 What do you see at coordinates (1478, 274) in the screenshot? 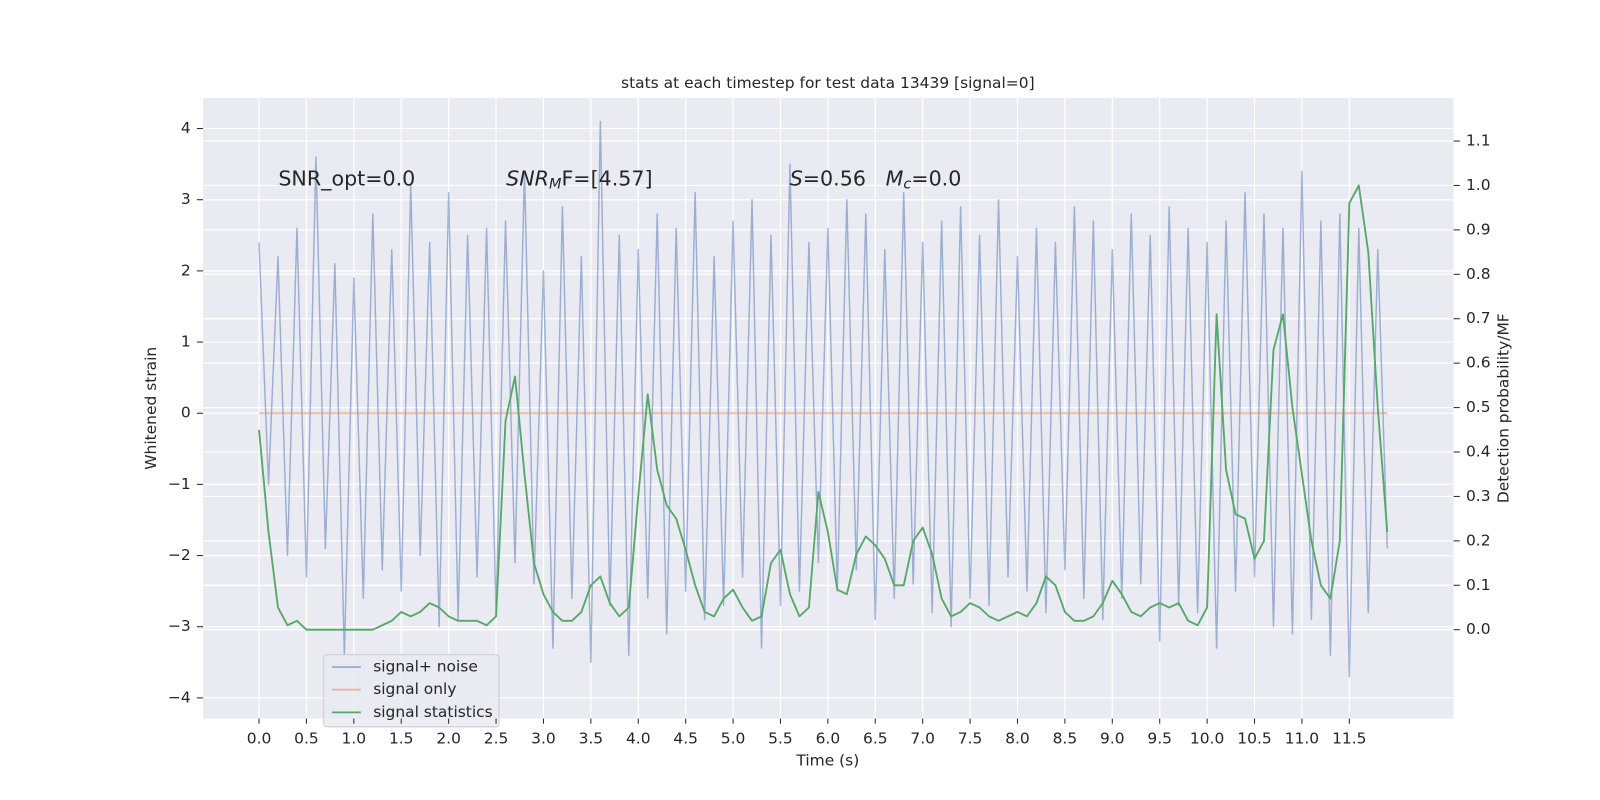
I see `y2-tick-label: 0.8` at bounding box center [1478, 274].